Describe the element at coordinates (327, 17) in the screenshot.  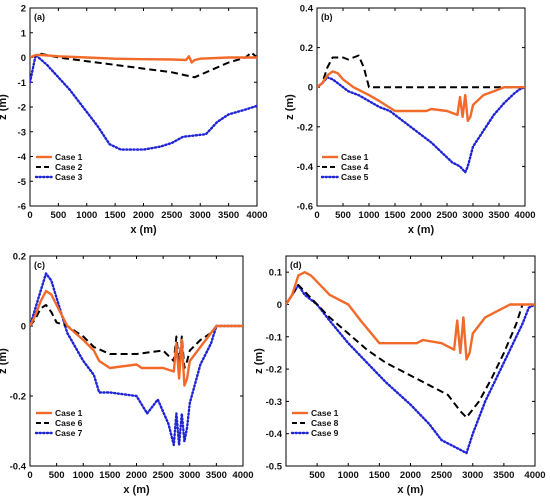
I see `panel-label: (b)` at that location.